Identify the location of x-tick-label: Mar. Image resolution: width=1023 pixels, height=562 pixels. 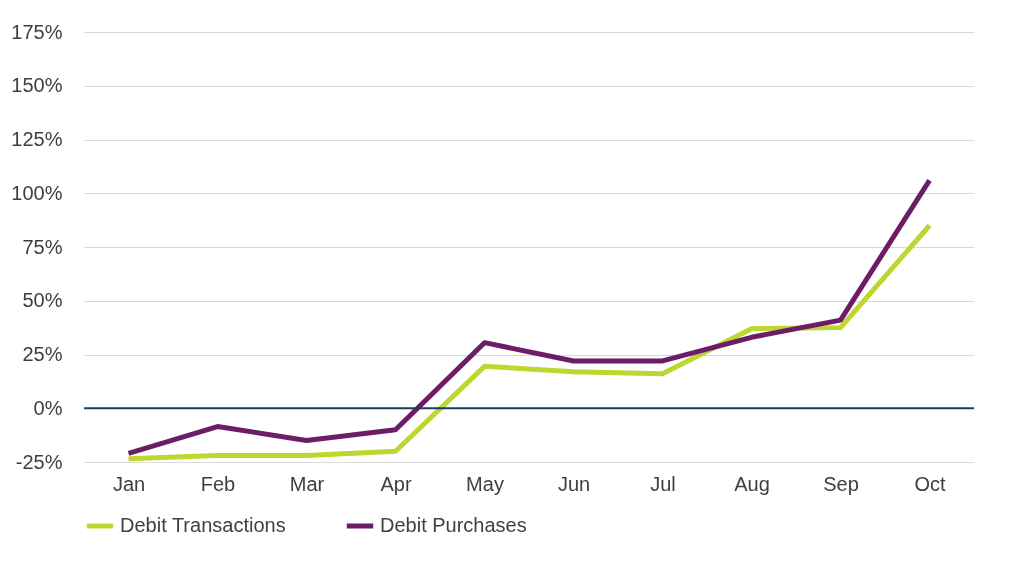
(307, 483).